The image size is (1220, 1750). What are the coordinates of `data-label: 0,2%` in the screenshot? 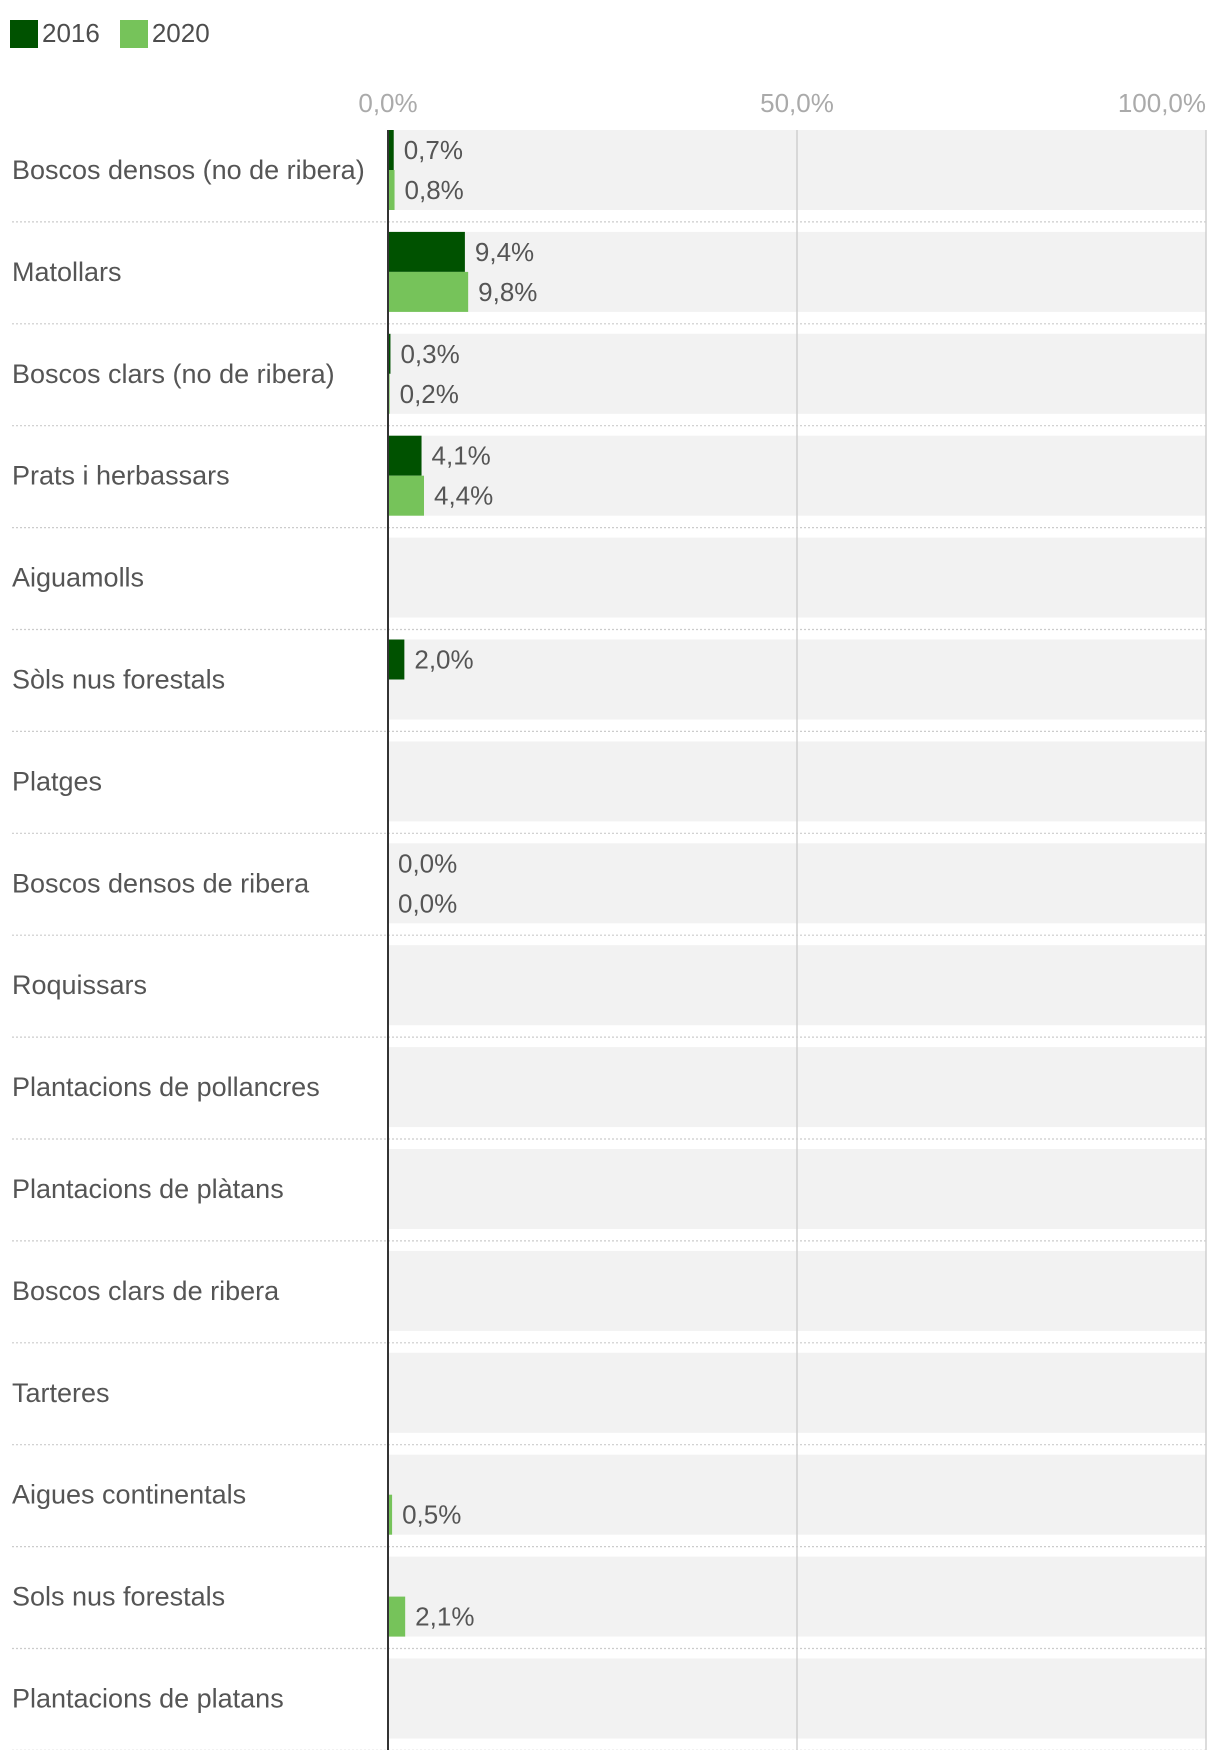 It's located at (429, 394).